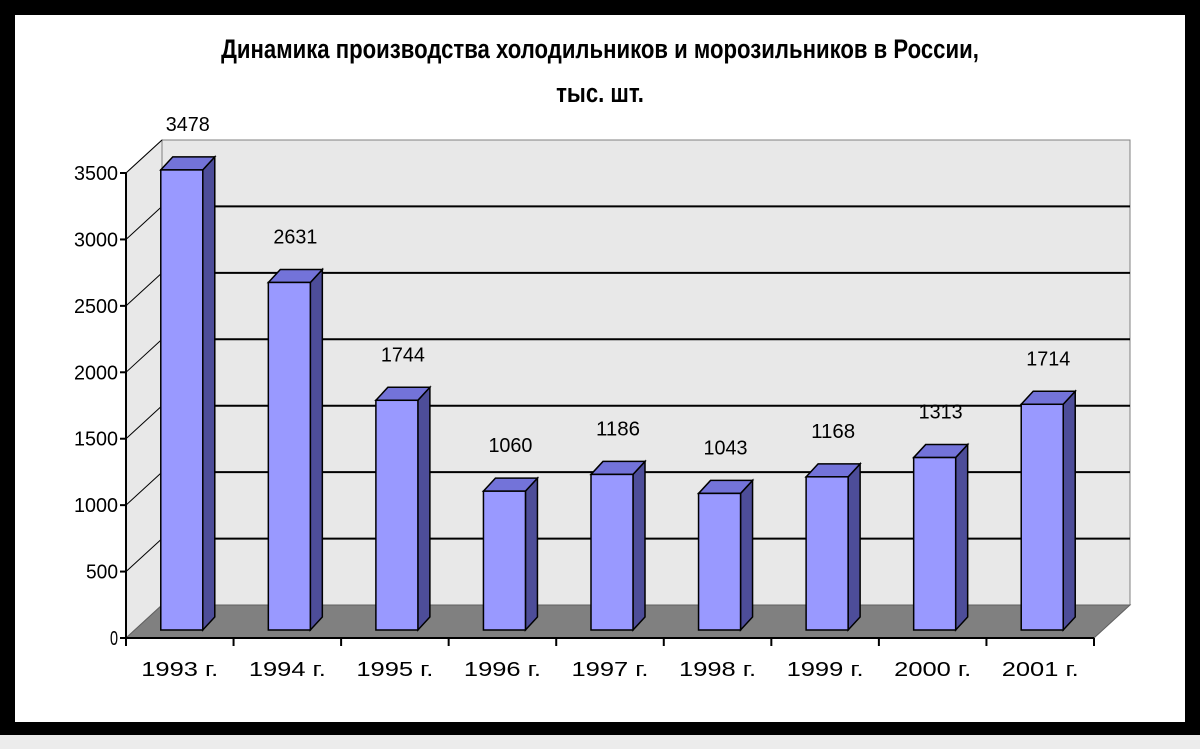 This screenshot has width=1200, height=749. Describe the element at coordinates (1048, 359) in the screenshot. I see `data-label: 1714` at that location.